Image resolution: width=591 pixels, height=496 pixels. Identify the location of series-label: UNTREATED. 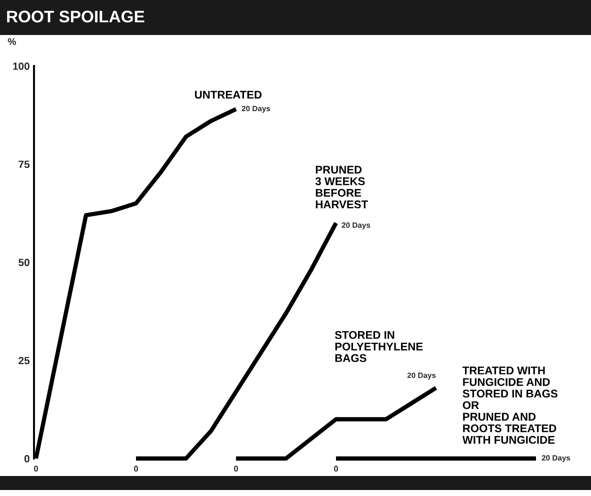
(228, 94).